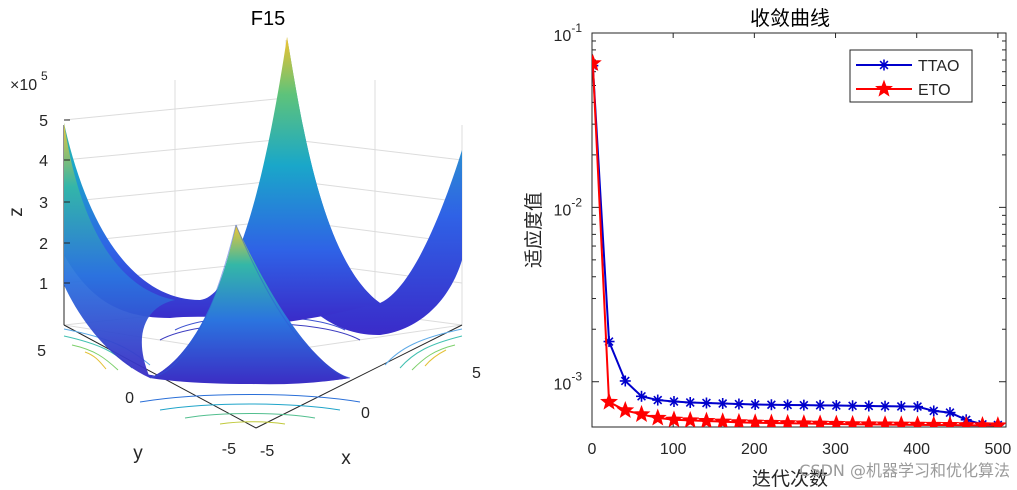 This screenshot has width=1017, height=490. What do you see at coordinates (904, 470) in the screenshot?
I see `watermark: CSDN @机器学习和优化算法` at bounding box center [904, 470].